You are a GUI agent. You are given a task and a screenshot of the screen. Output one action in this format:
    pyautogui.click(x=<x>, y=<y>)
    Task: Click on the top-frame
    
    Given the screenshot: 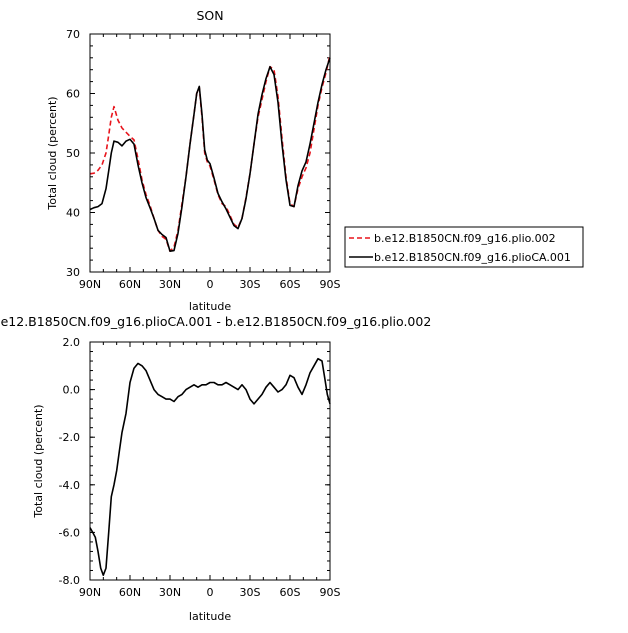 What is the action you would take?
    pyautogui.click(x=210, y=153)
    